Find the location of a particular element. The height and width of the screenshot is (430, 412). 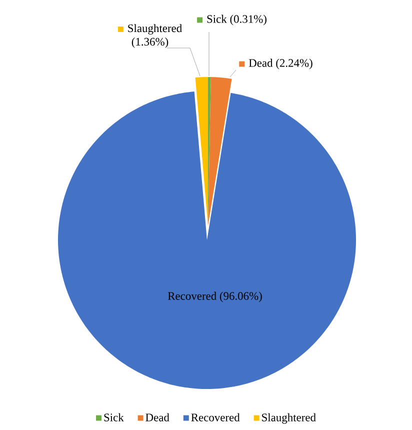

legend-label: Sick is located at coordinates (114, 417).